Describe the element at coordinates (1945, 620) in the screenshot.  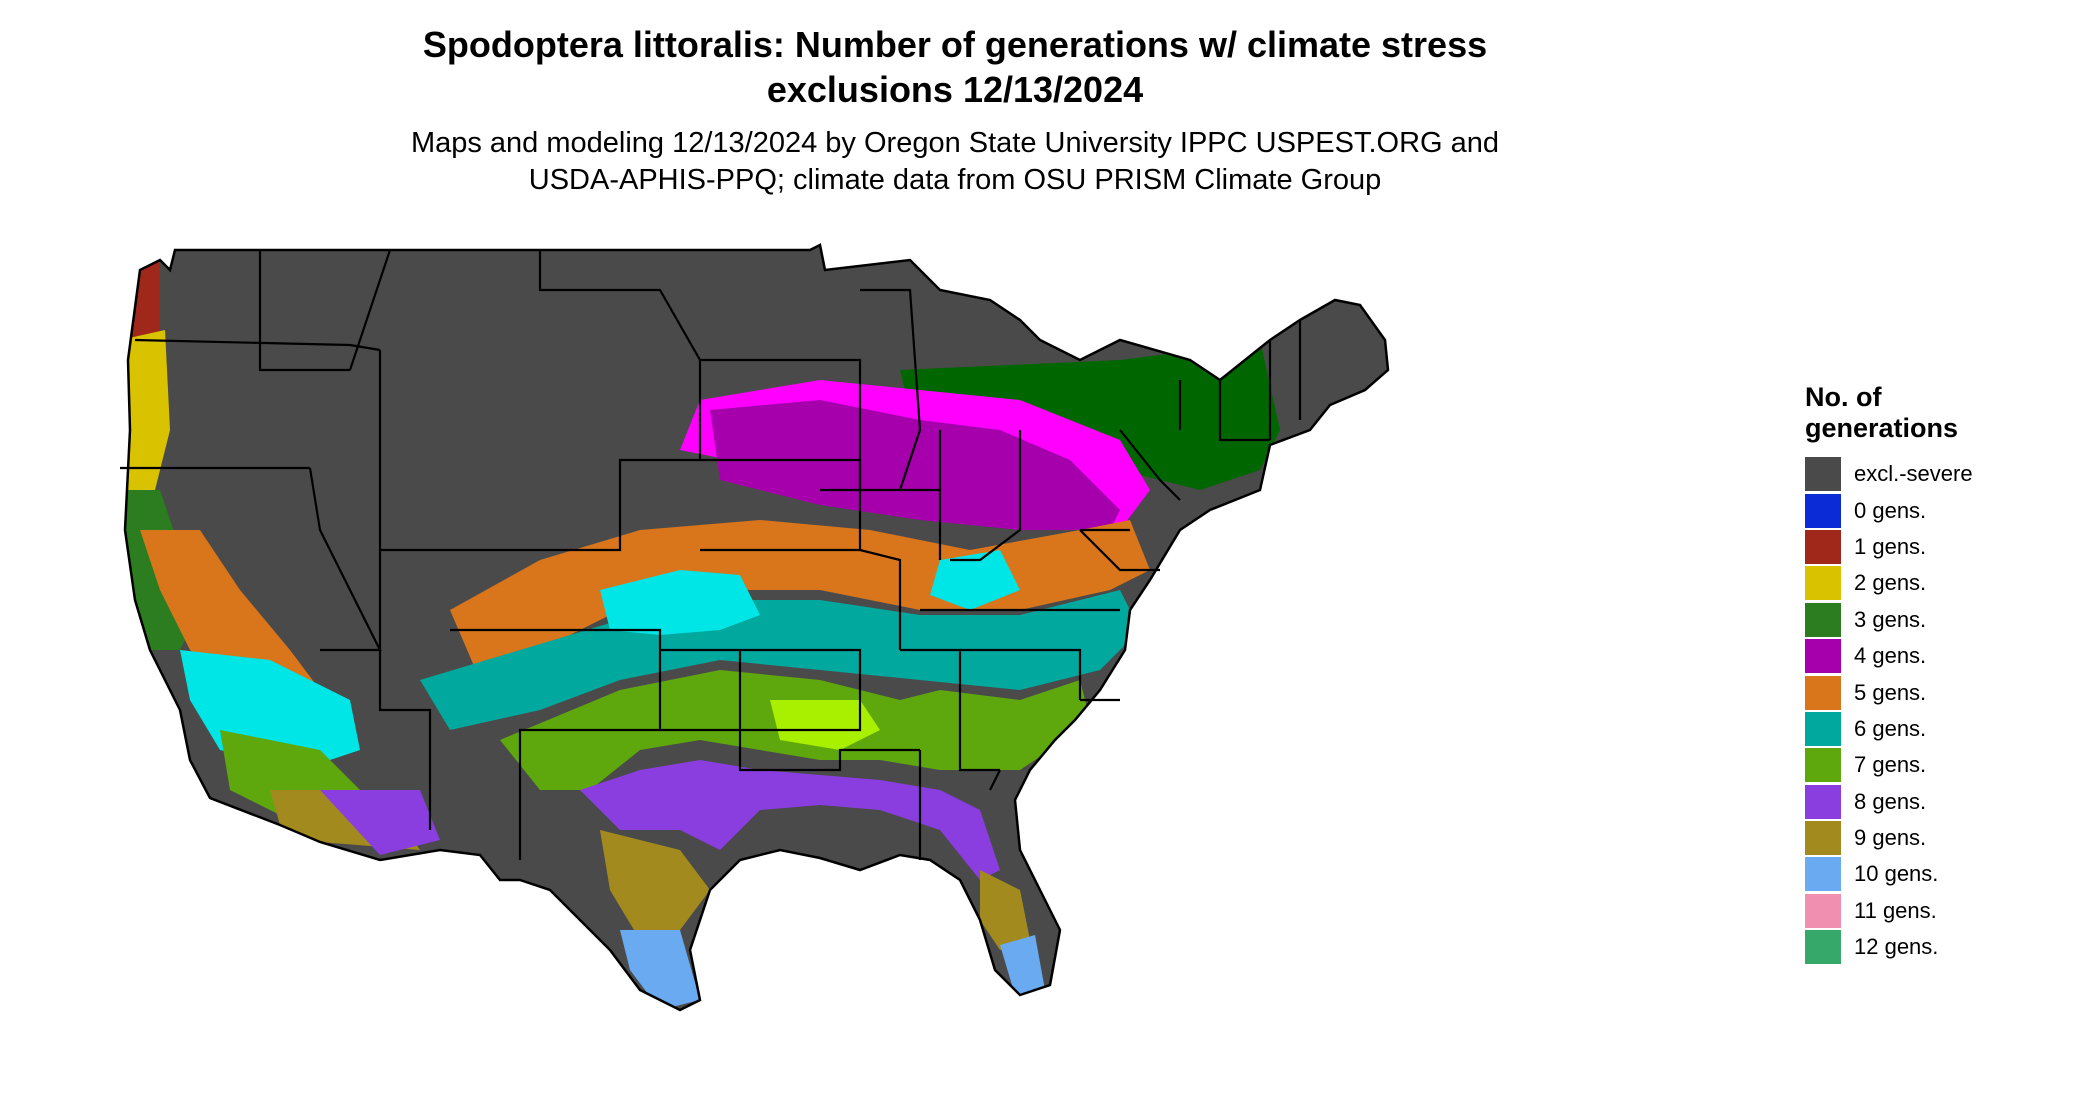
I see `legend-item: 3 gens.` at that location.